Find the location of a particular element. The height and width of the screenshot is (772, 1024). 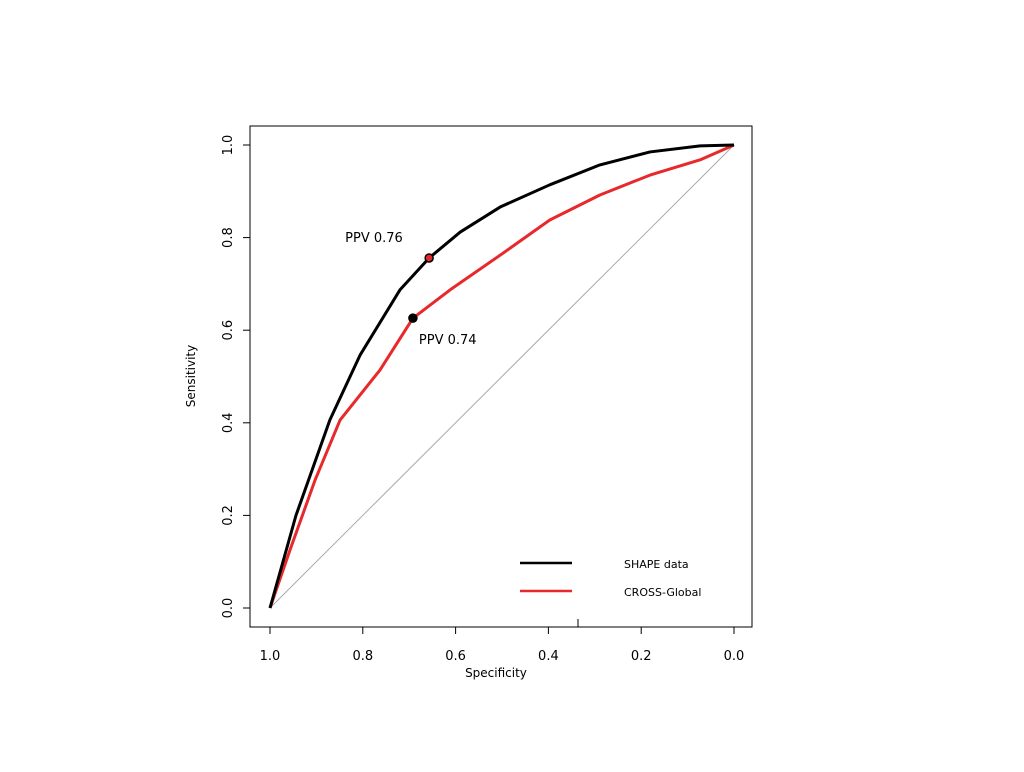

x-tick-label: 0.6 is located at coordinates (455, 656).